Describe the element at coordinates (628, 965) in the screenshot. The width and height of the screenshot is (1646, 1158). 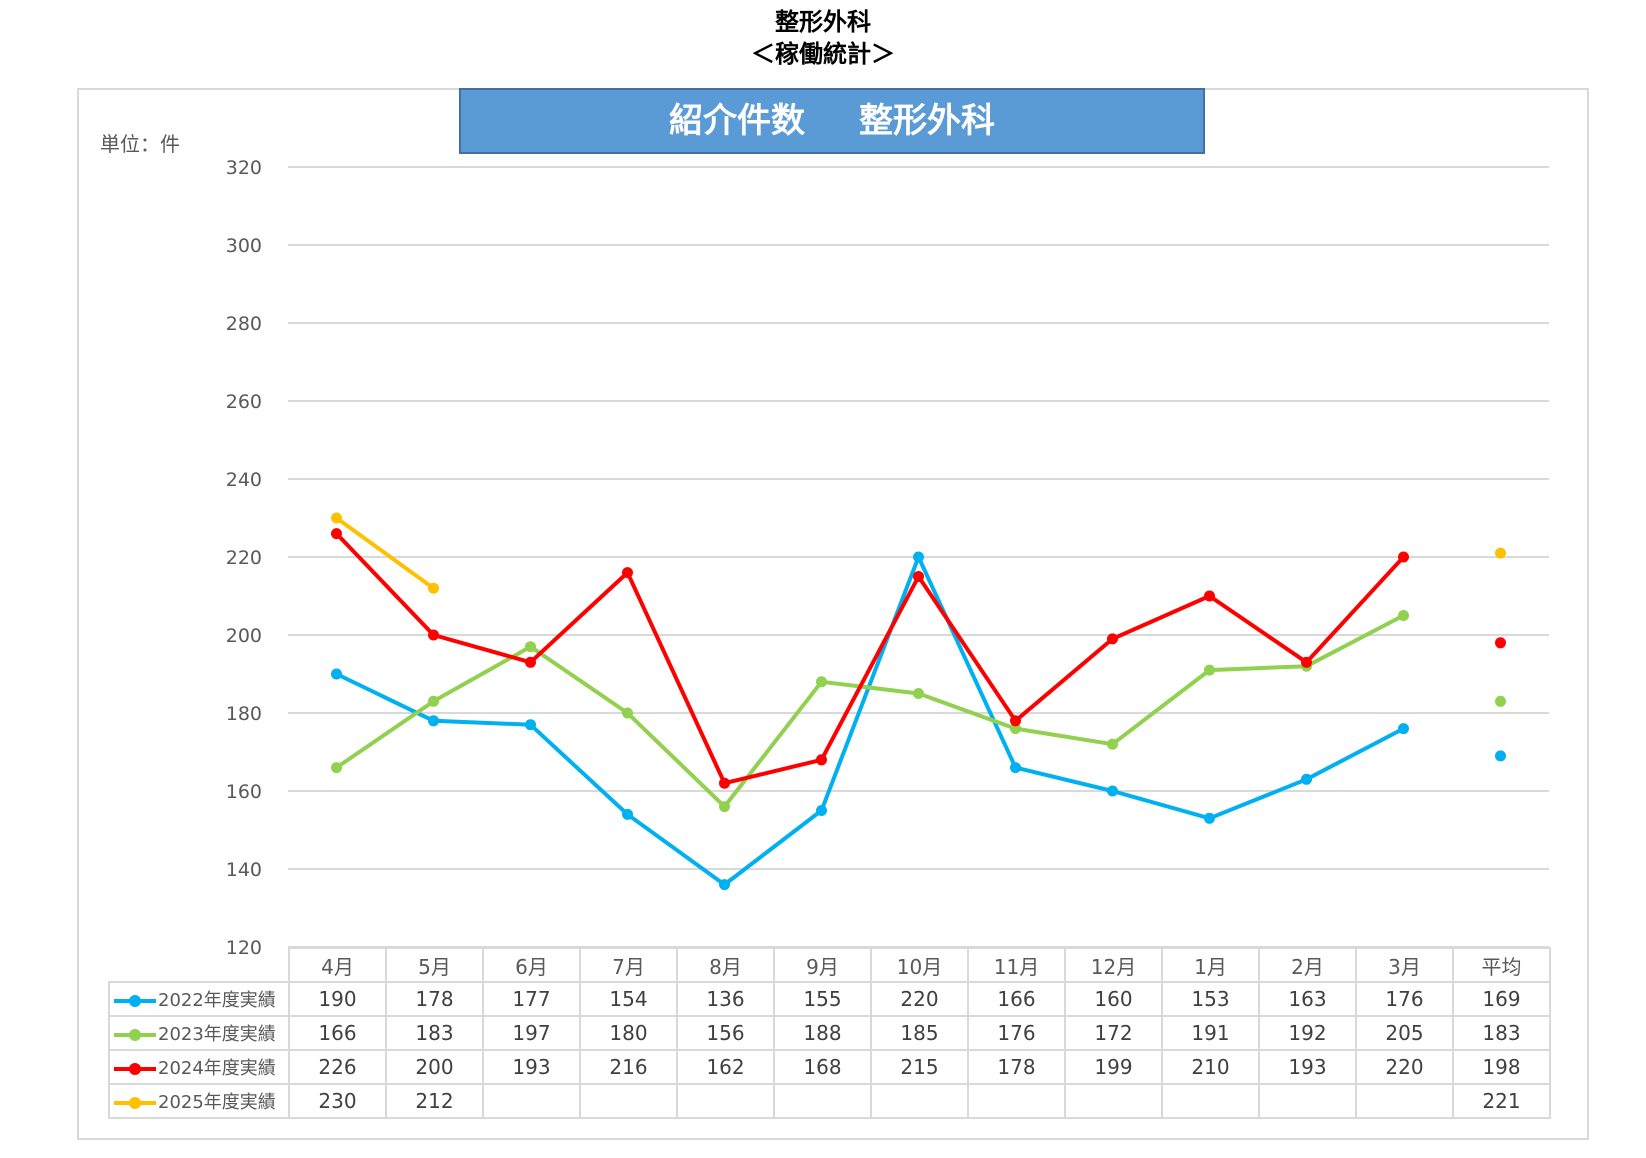
I see `category-label: 7月` at that location.